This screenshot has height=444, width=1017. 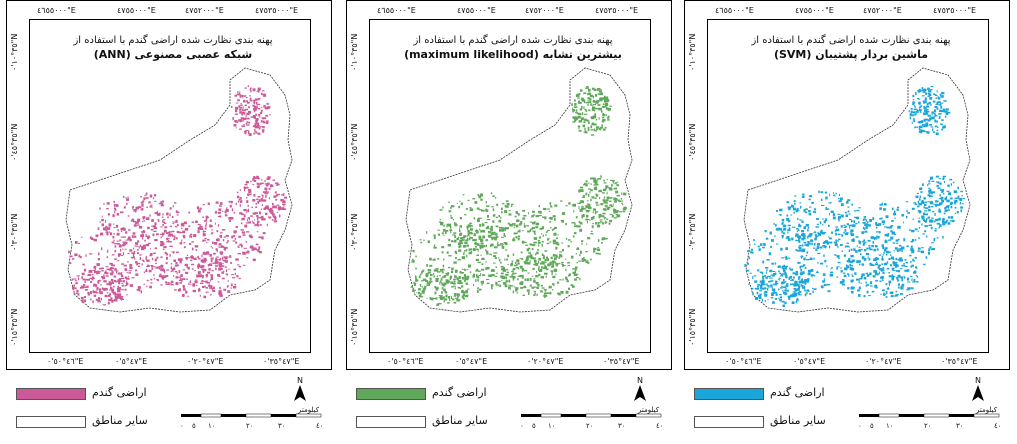 I want to click on scale-unit: کیلومتر, so click(x=987, y=410).